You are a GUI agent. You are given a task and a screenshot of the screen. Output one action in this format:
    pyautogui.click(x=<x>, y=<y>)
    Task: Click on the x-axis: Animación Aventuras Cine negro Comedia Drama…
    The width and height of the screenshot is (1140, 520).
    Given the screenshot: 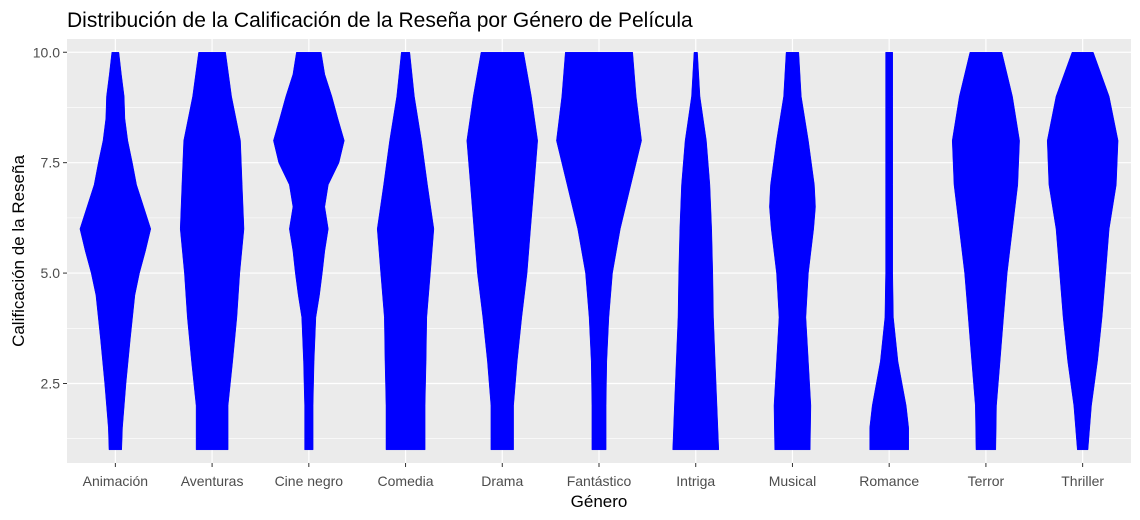 What is the action you would take?
    pyautogui.click(x=593, y=476)
    